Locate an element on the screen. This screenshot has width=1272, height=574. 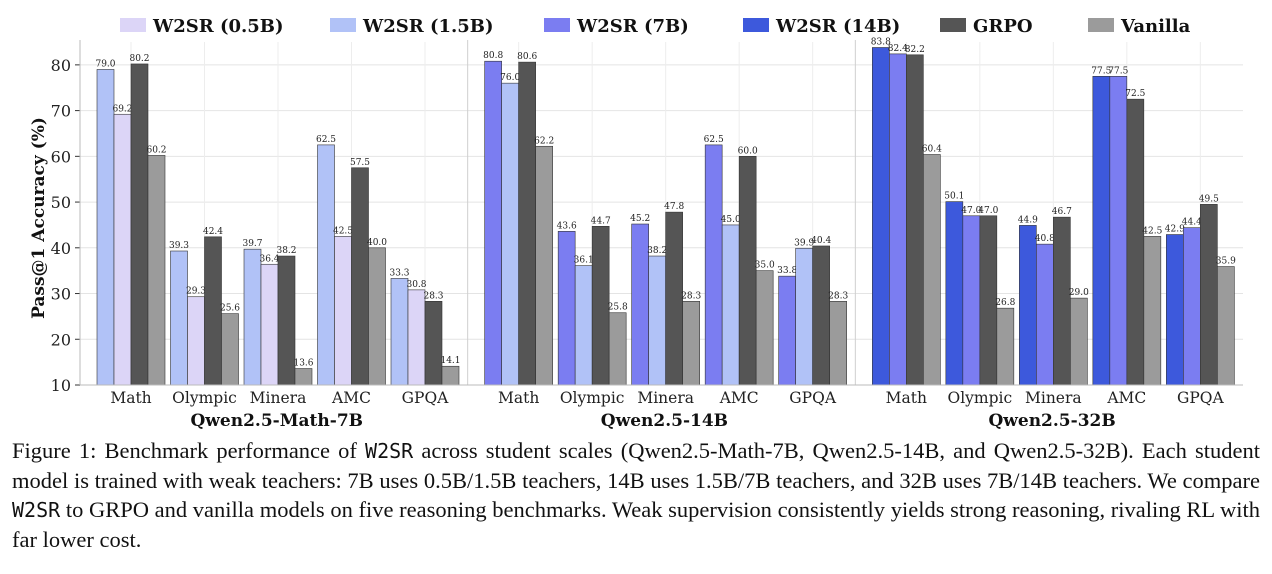
legend-label: W2SR (0.5B) is located at coordinates (218, 26).